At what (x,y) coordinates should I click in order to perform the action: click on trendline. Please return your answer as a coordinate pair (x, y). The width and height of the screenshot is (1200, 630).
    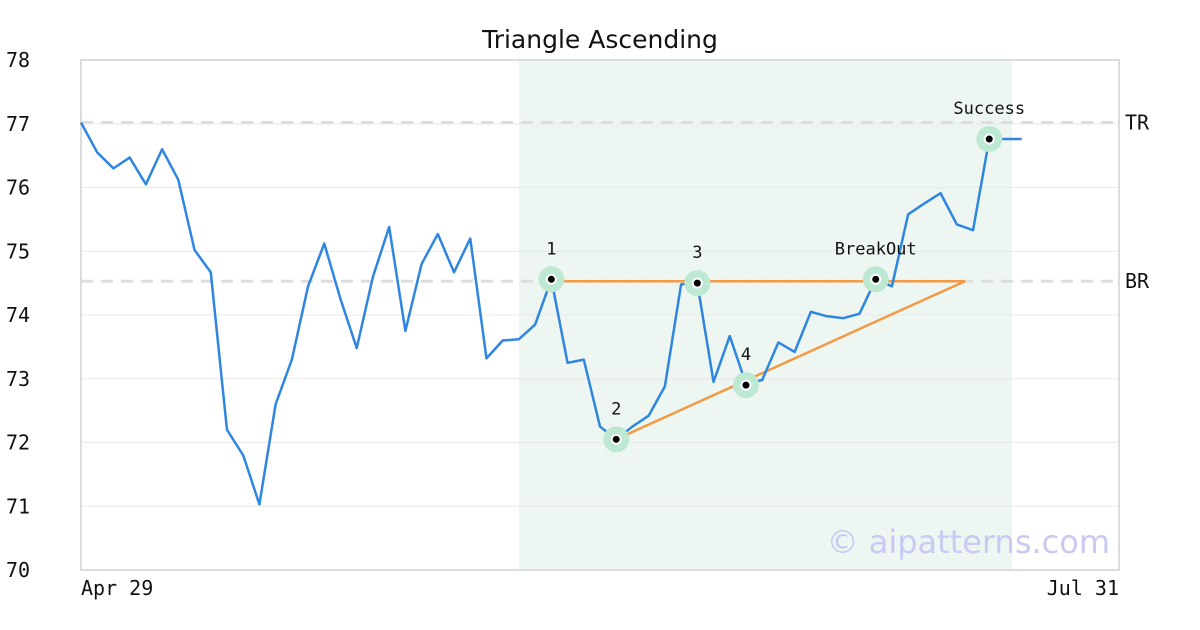
    Looking at the image, I should click on (790, 360).